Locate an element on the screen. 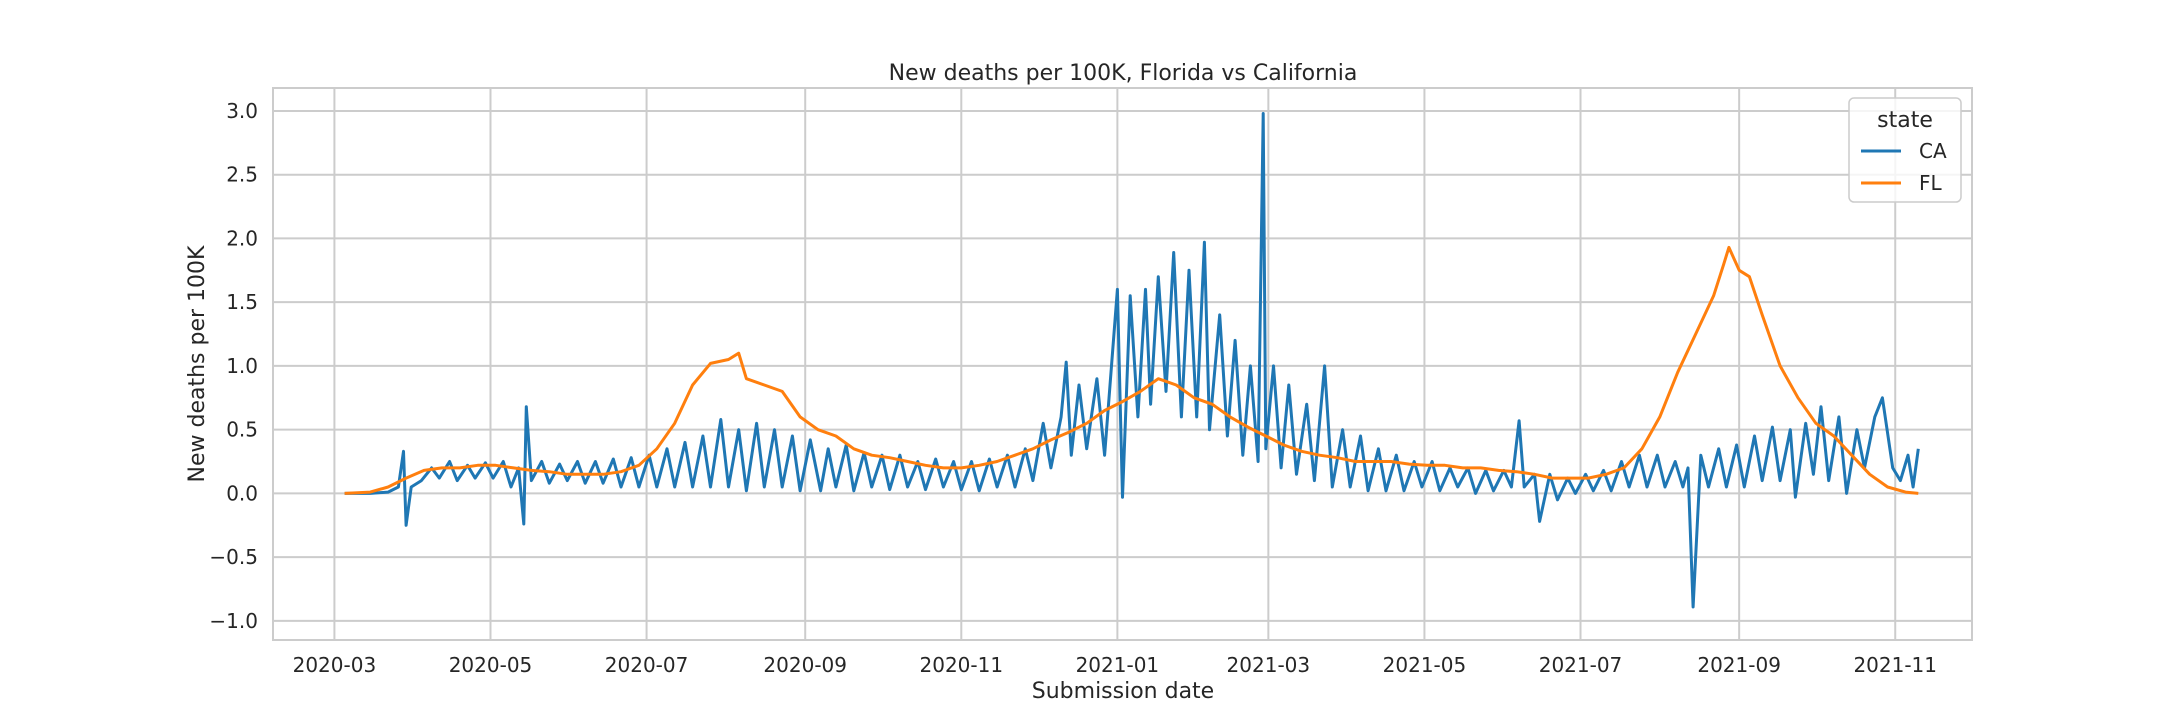 The width and height of the screenshot is (2160, 720). x-axis-label: Submission date is located at coordinates (1123, 691).